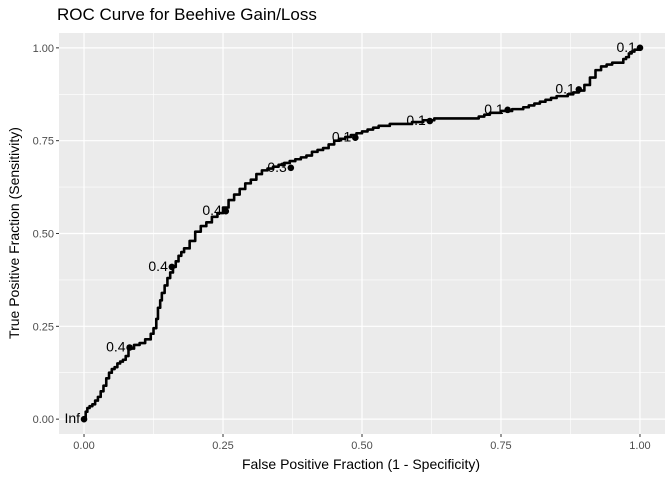  I want to click on x-tick-label: 0.25, so click(222, 446).